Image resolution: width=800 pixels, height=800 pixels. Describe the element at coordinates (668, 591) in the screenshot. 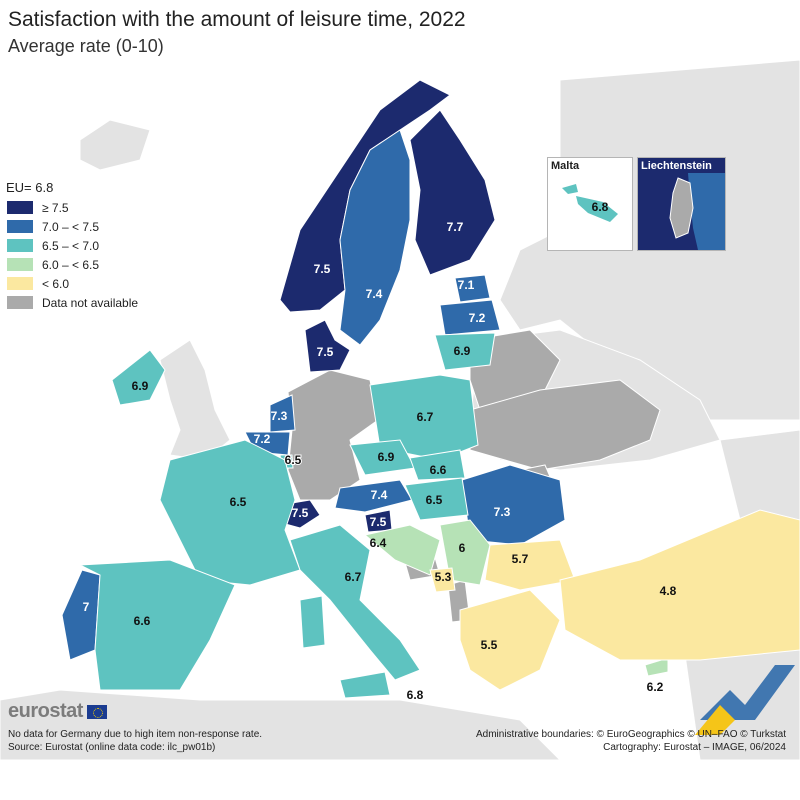

I see `label-turkey: 4.8` at that location.